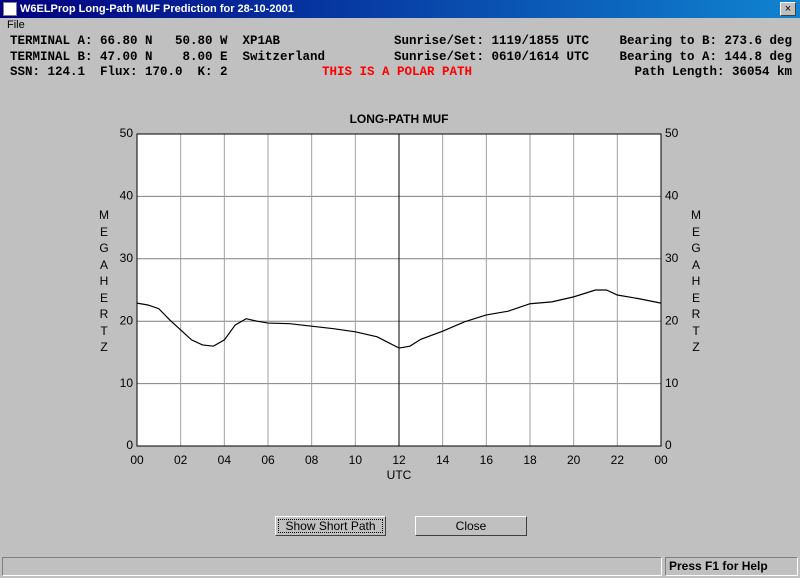 This screenshot has width=800, height=578. What do you see at coordinates (487, 460) in the screenshot?
I see `x-tick-label: 16` at bounding box center [487, 460].